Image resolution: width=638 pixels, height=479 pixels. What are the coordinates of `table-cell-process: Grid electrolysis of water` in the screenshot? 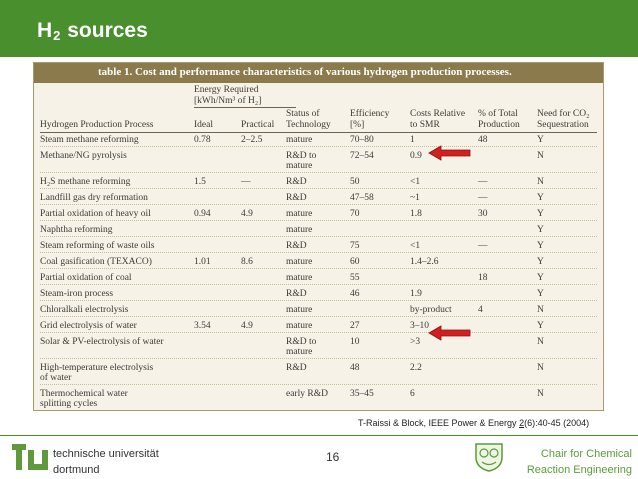 It's located at (88, 326).